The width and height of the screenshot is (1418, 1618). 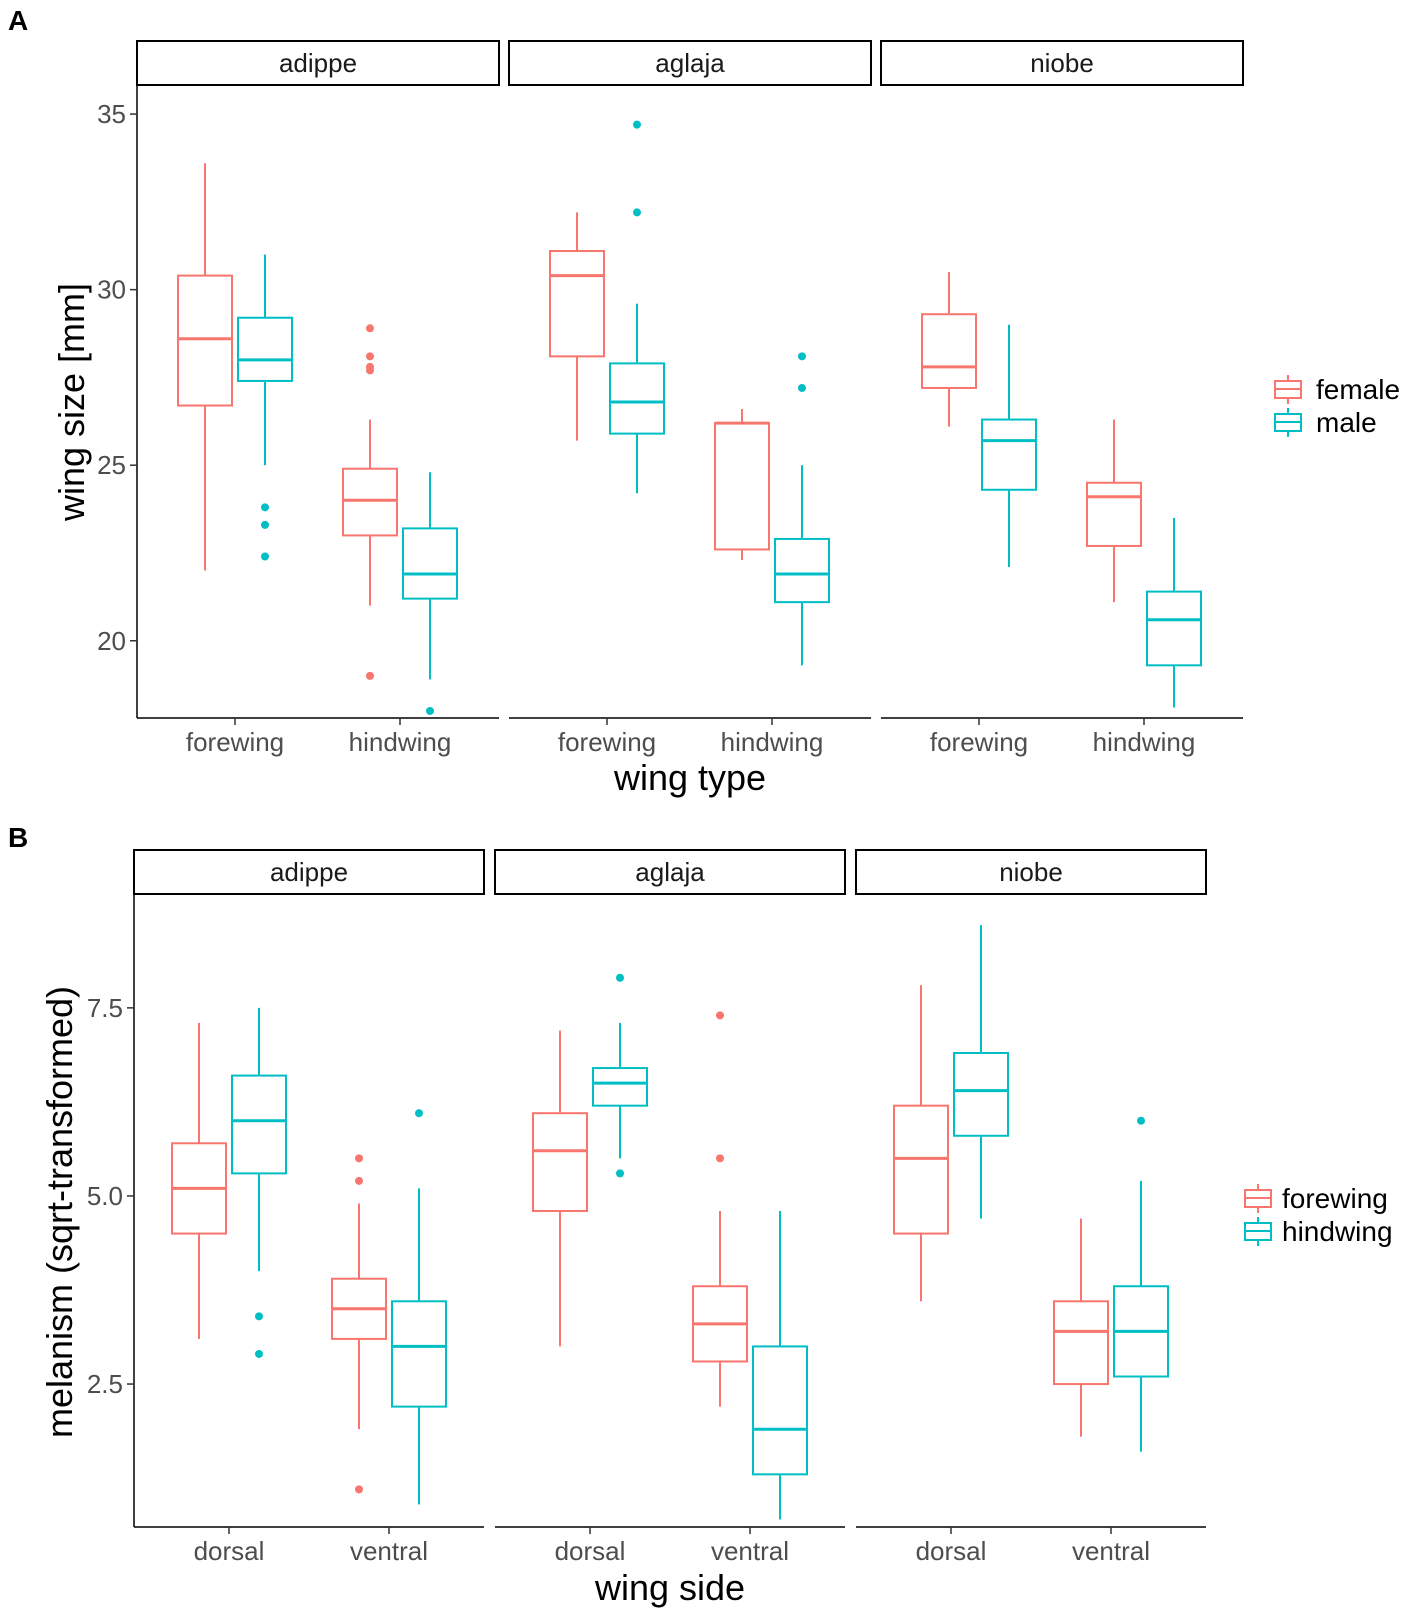 What do you see at coordinates (979, 742) in the screenshot?
I see `x-tick-label-a-3-forewing: forewing` at bounding box center [979, 742].